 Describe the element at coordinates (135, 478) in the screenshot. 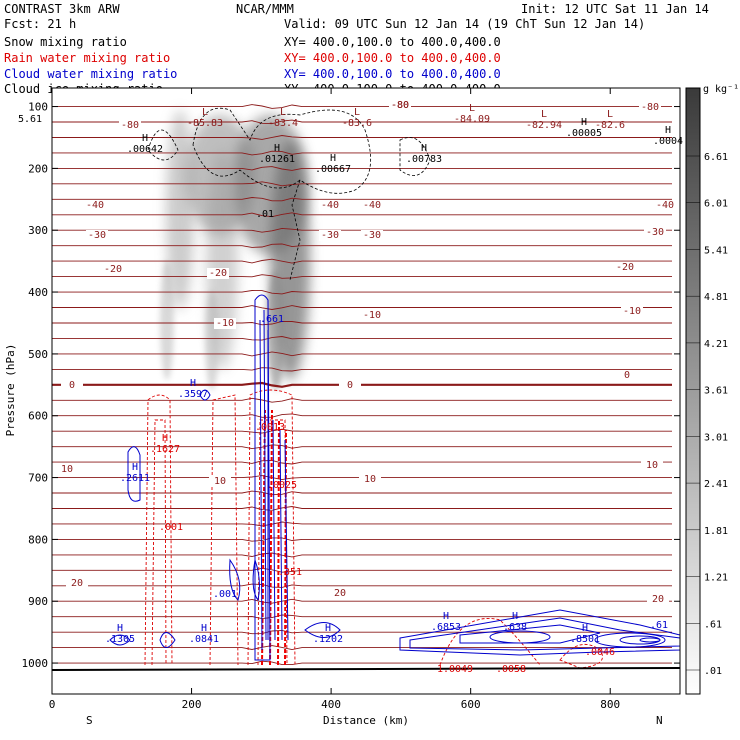

I see `extremum-value: .2611` at that location.